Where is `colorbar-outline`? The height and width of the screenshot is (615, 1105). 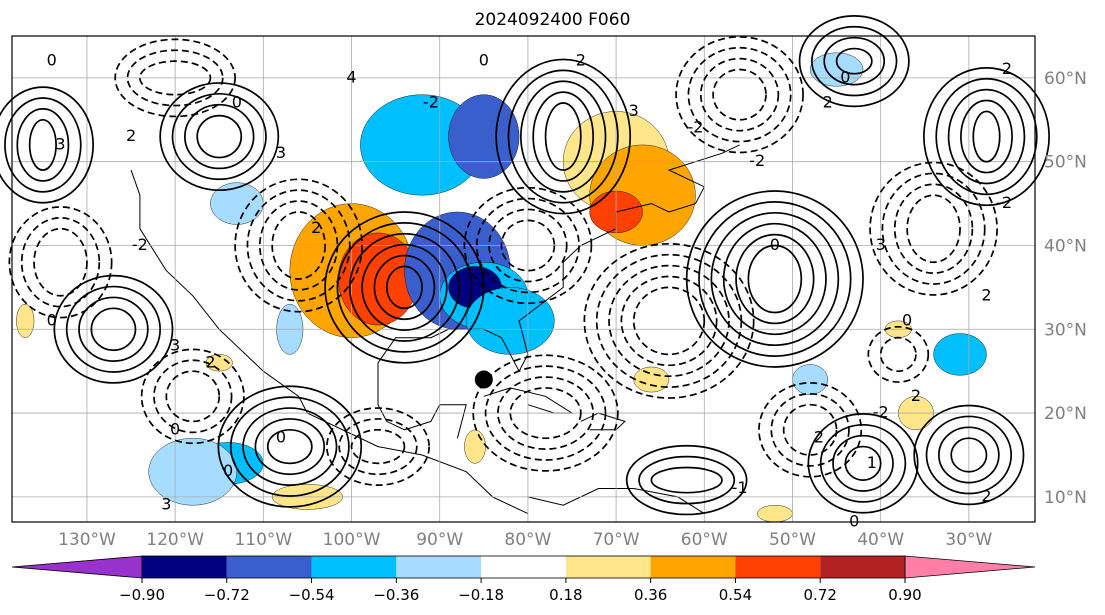 colorbar-outline is located at coordinates (523, 567).